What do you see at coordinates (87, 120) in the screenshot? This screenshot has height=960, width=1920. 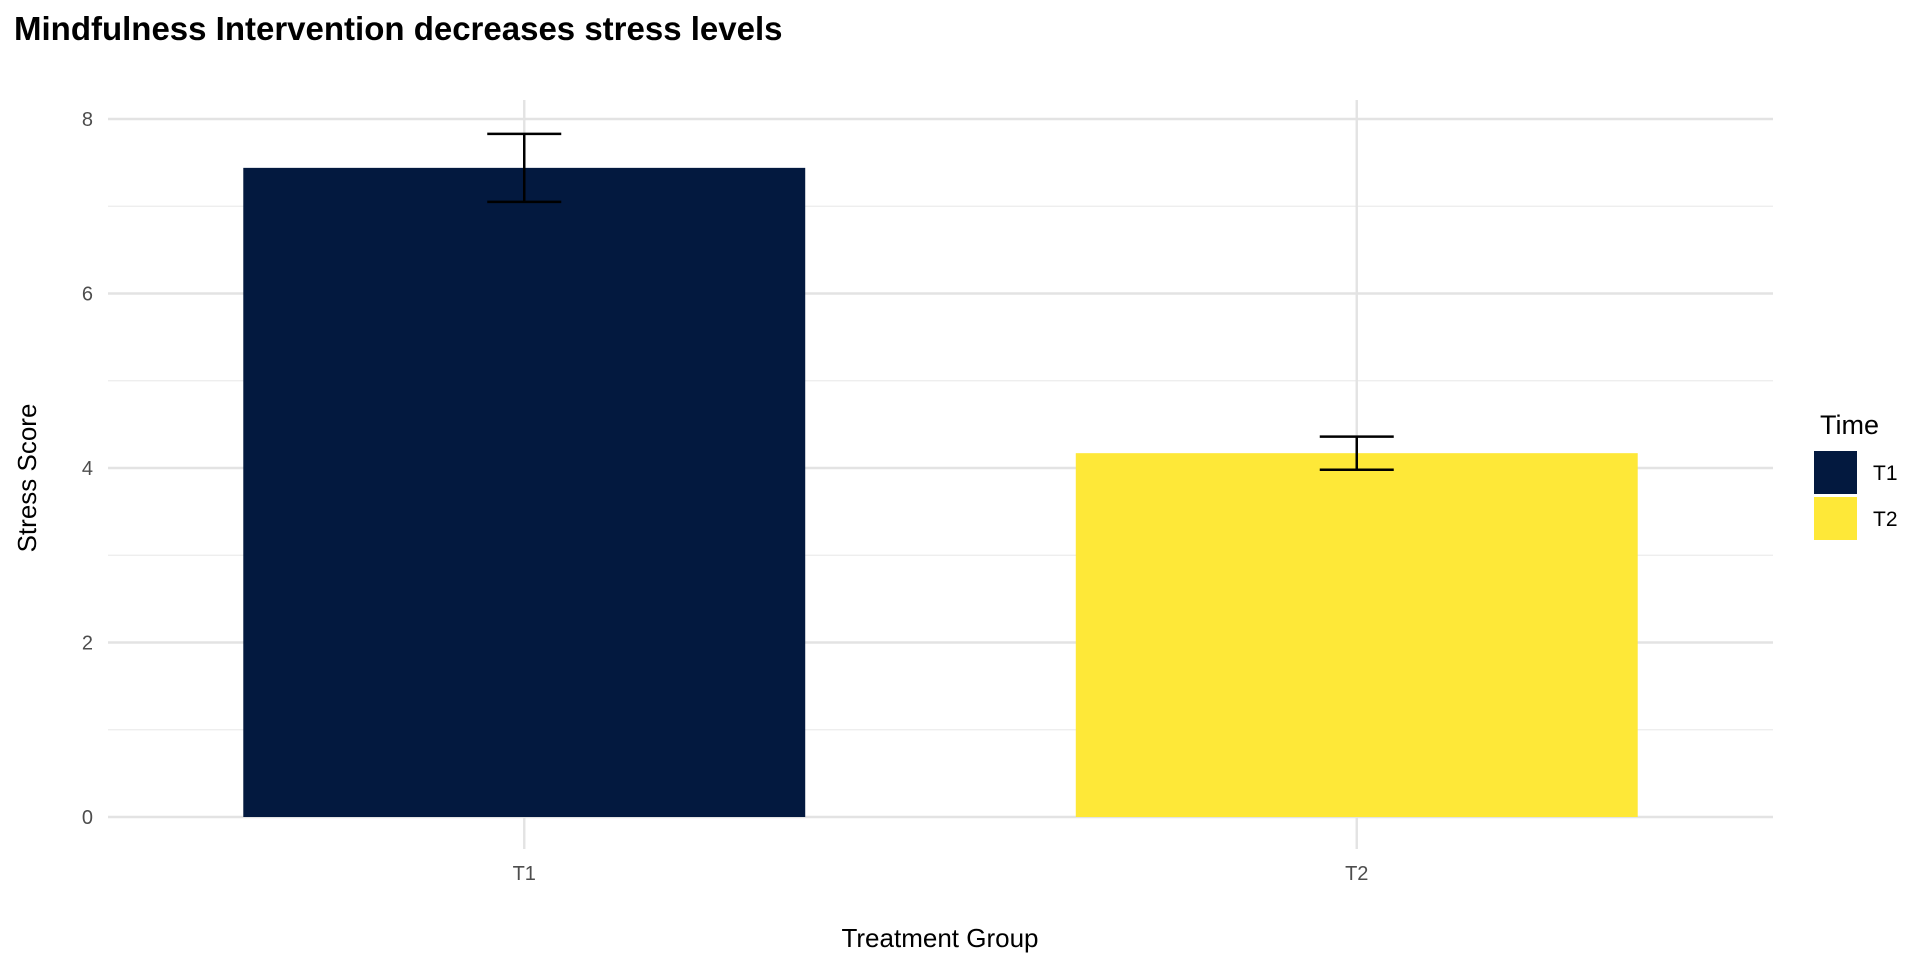 I see `y-tick-label: 8` at bounding box center [87, 120].